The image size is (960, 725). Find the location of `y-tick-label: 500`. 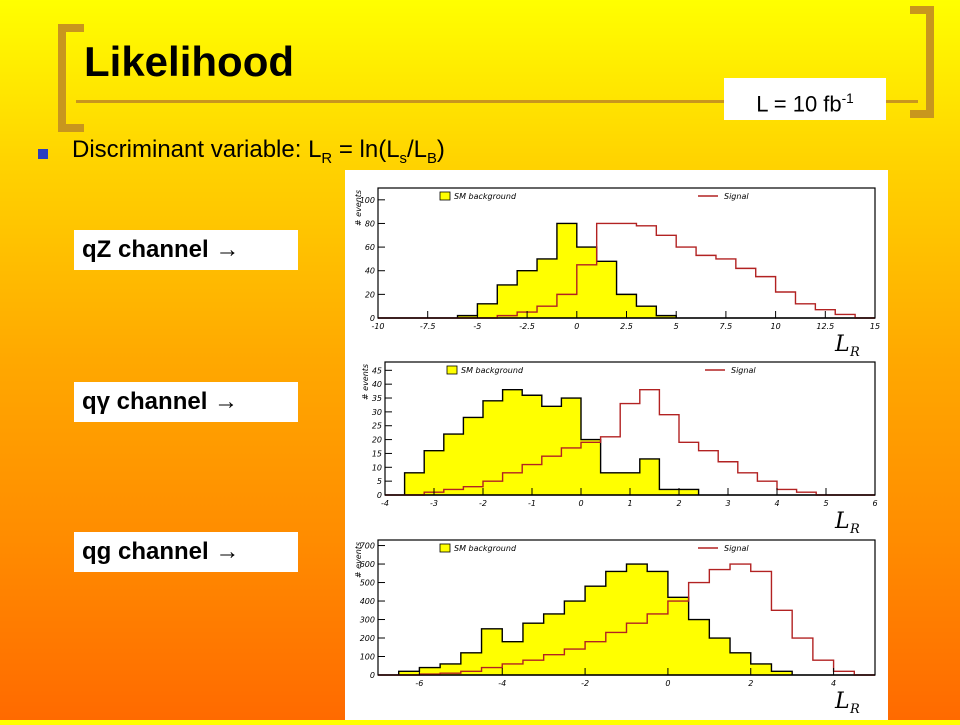

y-tick-label: 500 is located at coordinates (367, 583).